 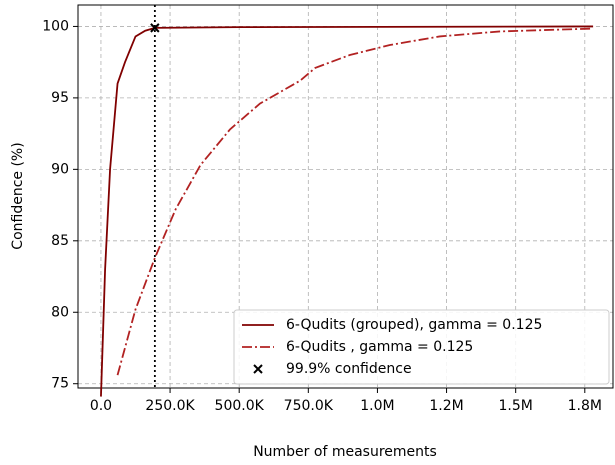 I want to click on y-tick-label: 80, so click(x=60, y=312).